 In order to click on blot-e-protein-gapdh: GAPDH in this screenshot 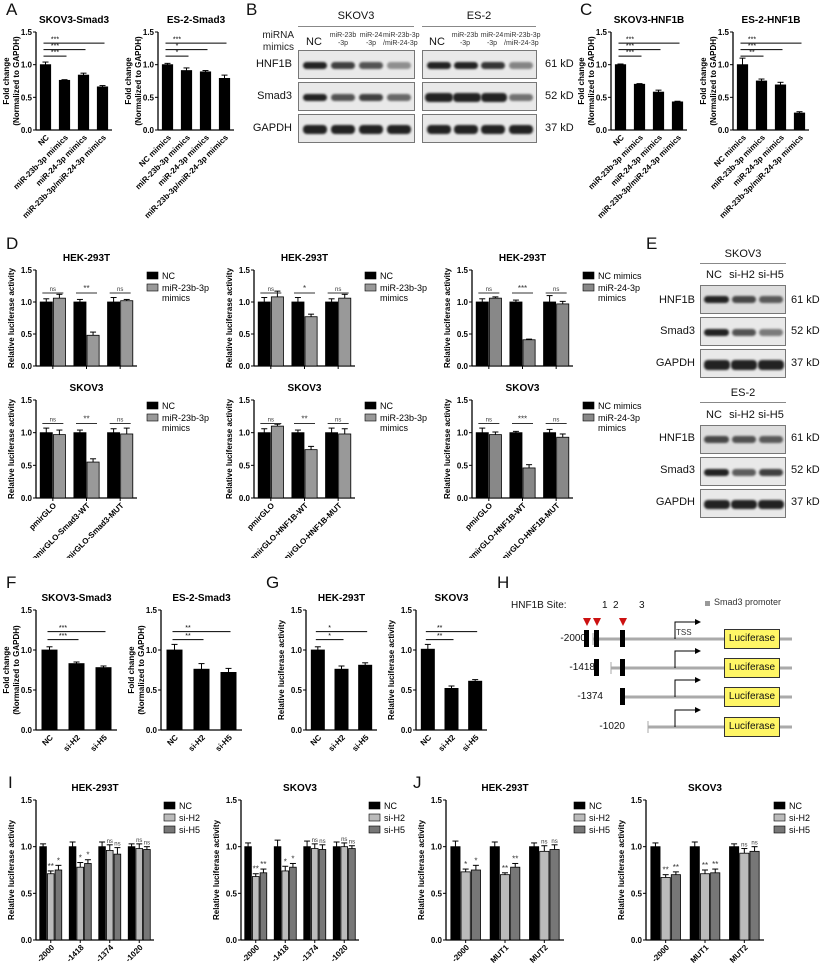, I will do `click(675, 502)`.